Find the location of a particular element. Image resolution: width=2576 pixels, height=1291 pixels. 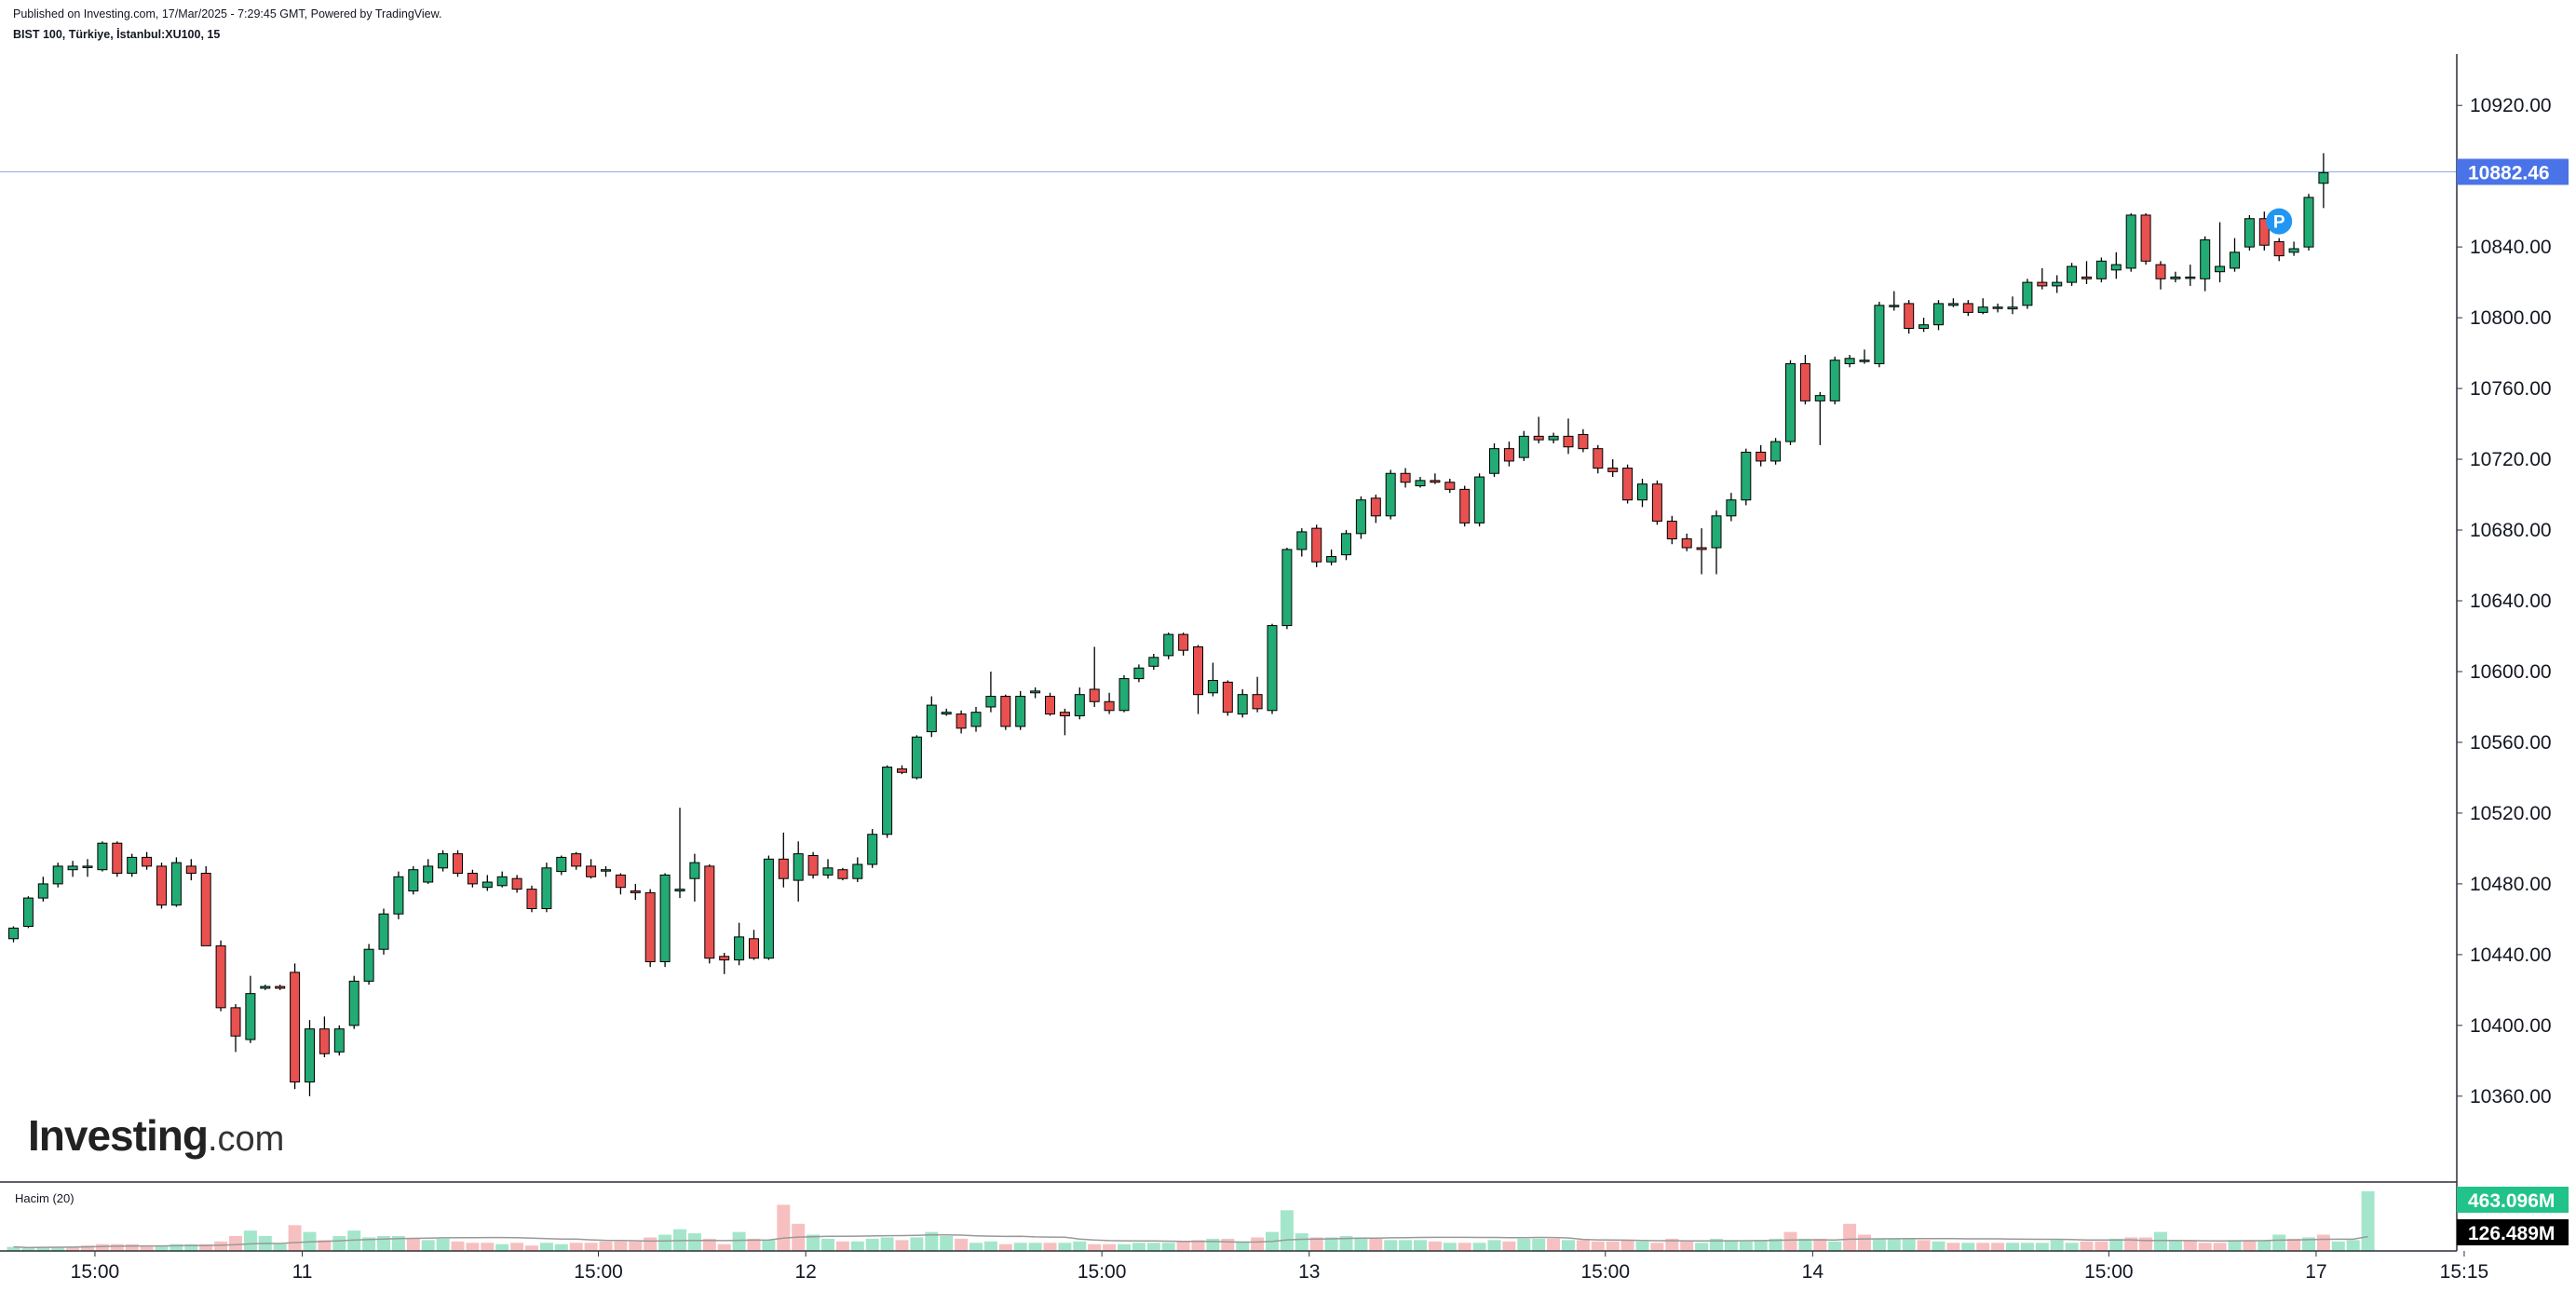

y-tick-label: 10760.00 is located at coordinates (2511, 389).